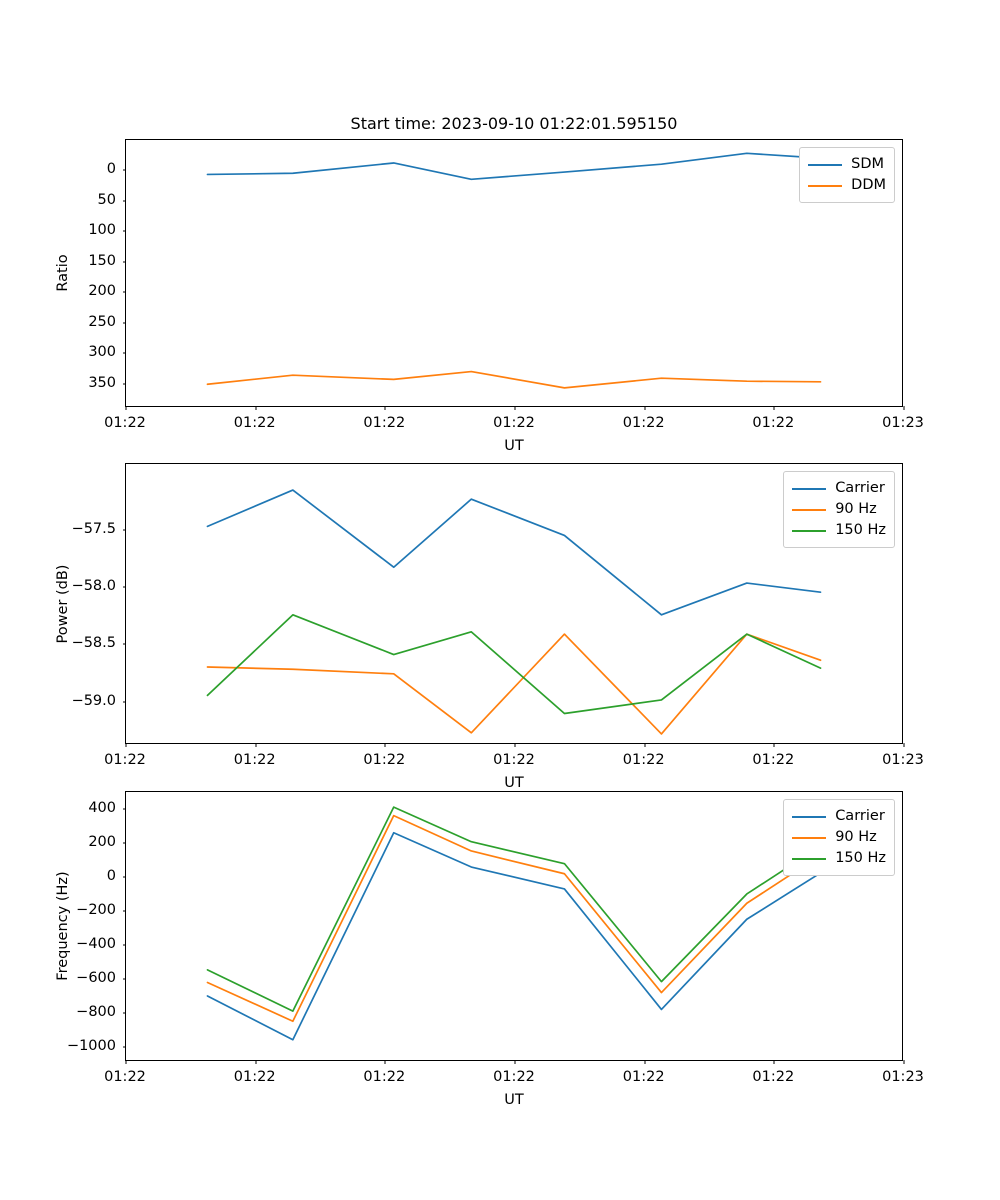 This screenshot has height=1200, width=1000. I want to click on y-tick-label: −58.0, so click(93, 586).